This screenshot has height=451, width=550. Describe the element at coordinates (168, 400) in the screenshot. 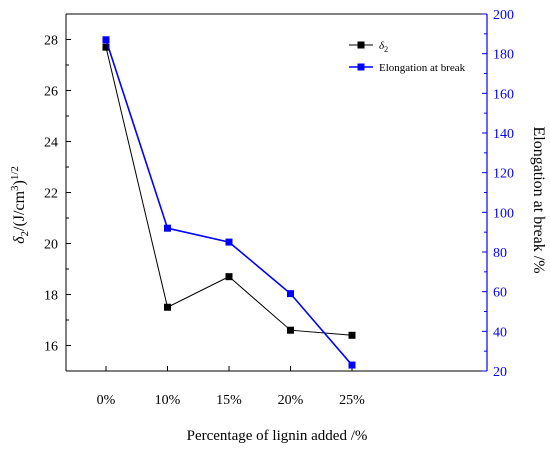

I see `x-axis-tick-label: 10%` at that location.